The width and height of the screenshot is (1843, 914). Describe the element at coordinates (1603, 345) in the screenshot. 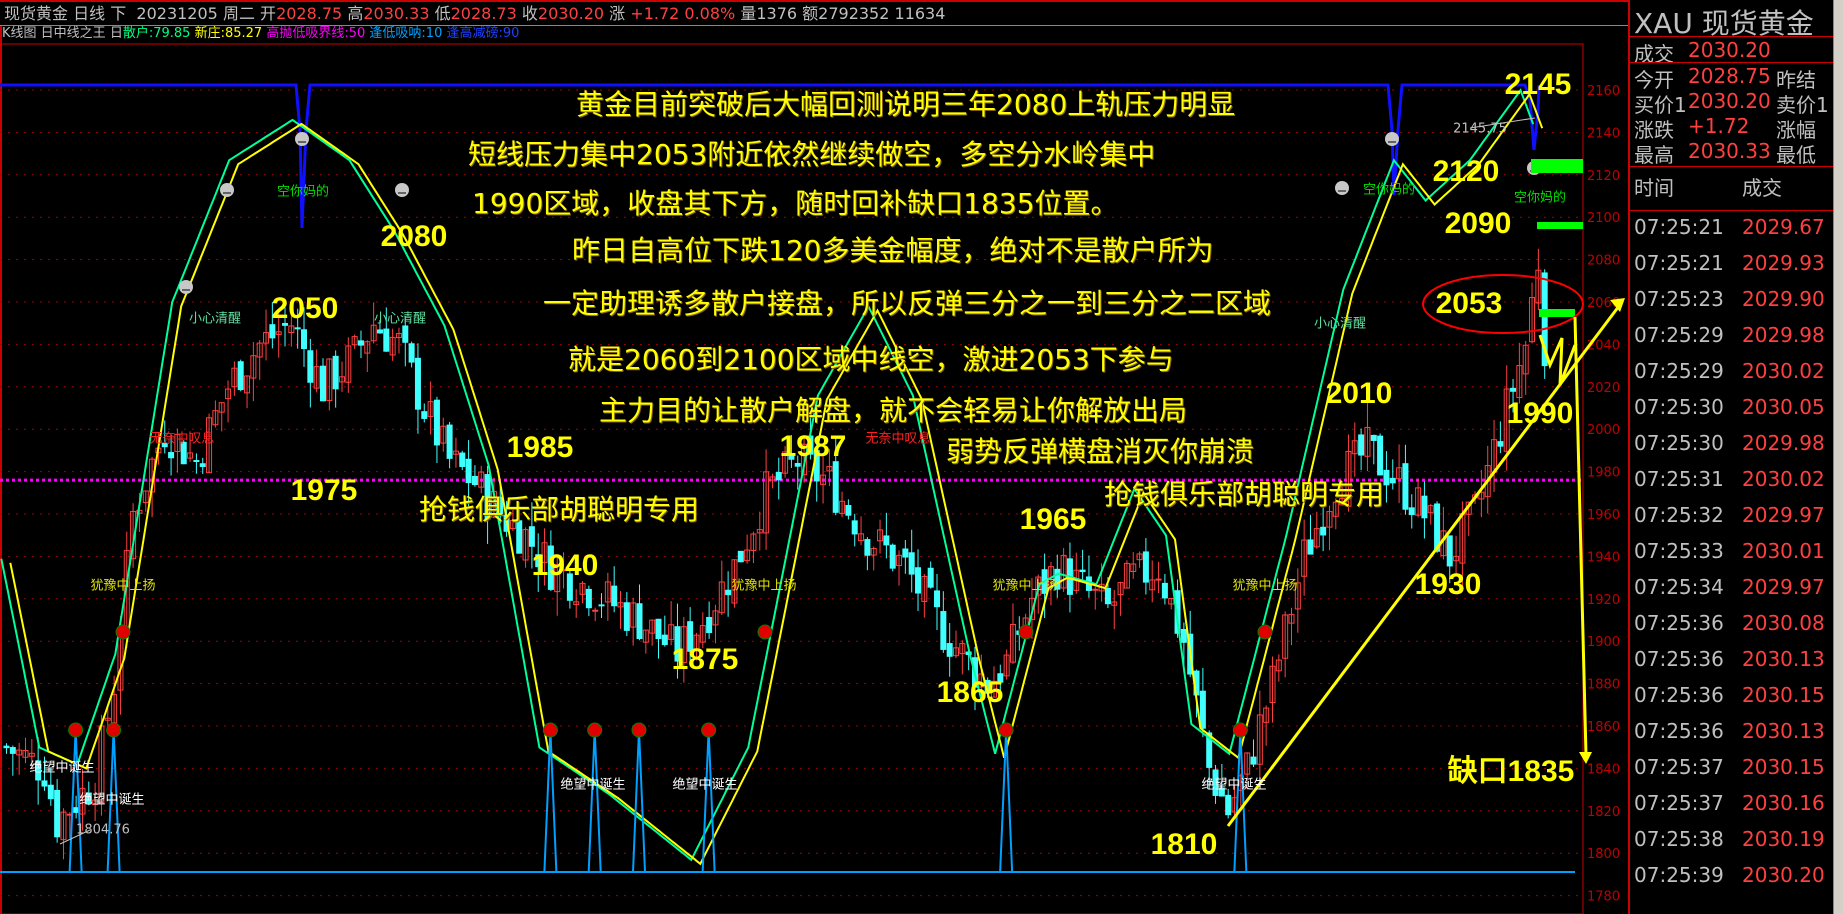

I see `y-tick-label: 2040` at that location.